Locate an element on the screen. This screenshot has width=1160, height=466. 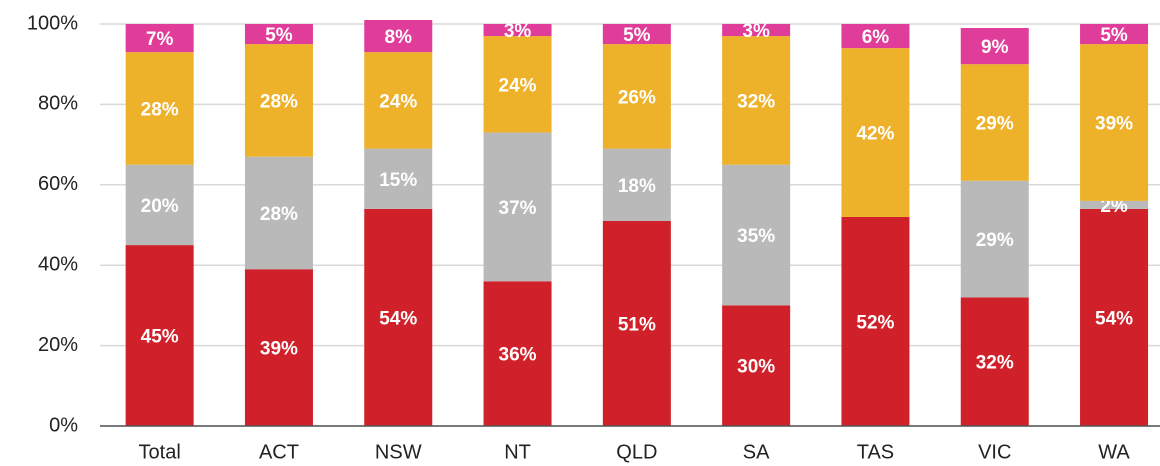
value-label: 26% is located at coordinates (637, 97).